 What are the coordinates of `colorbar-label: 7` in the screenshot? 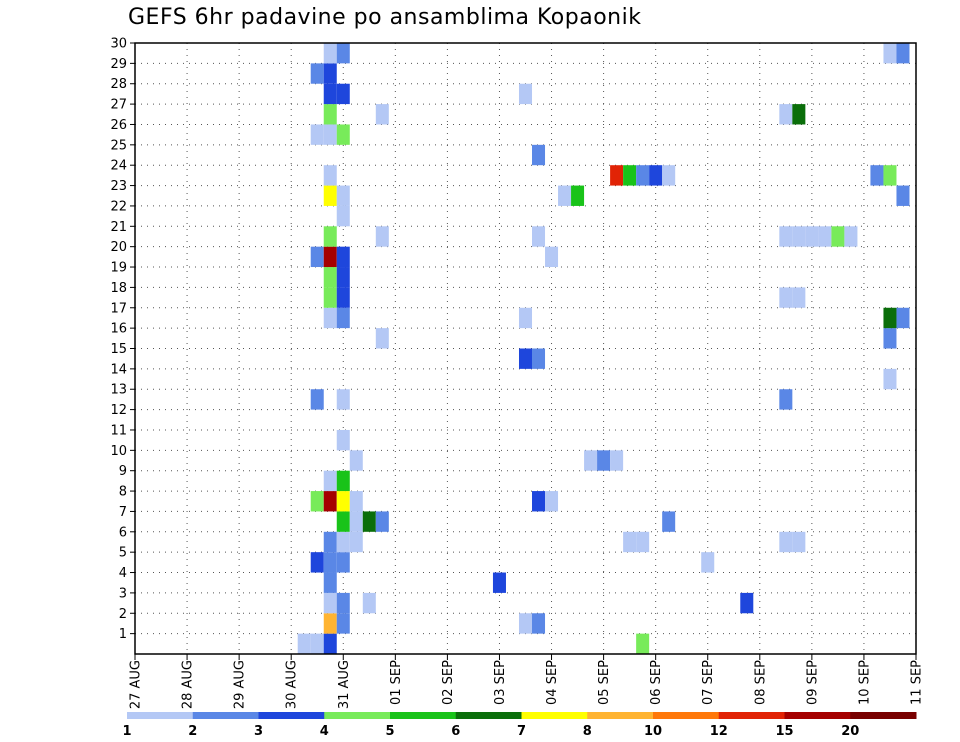 It's located at (521, 731).